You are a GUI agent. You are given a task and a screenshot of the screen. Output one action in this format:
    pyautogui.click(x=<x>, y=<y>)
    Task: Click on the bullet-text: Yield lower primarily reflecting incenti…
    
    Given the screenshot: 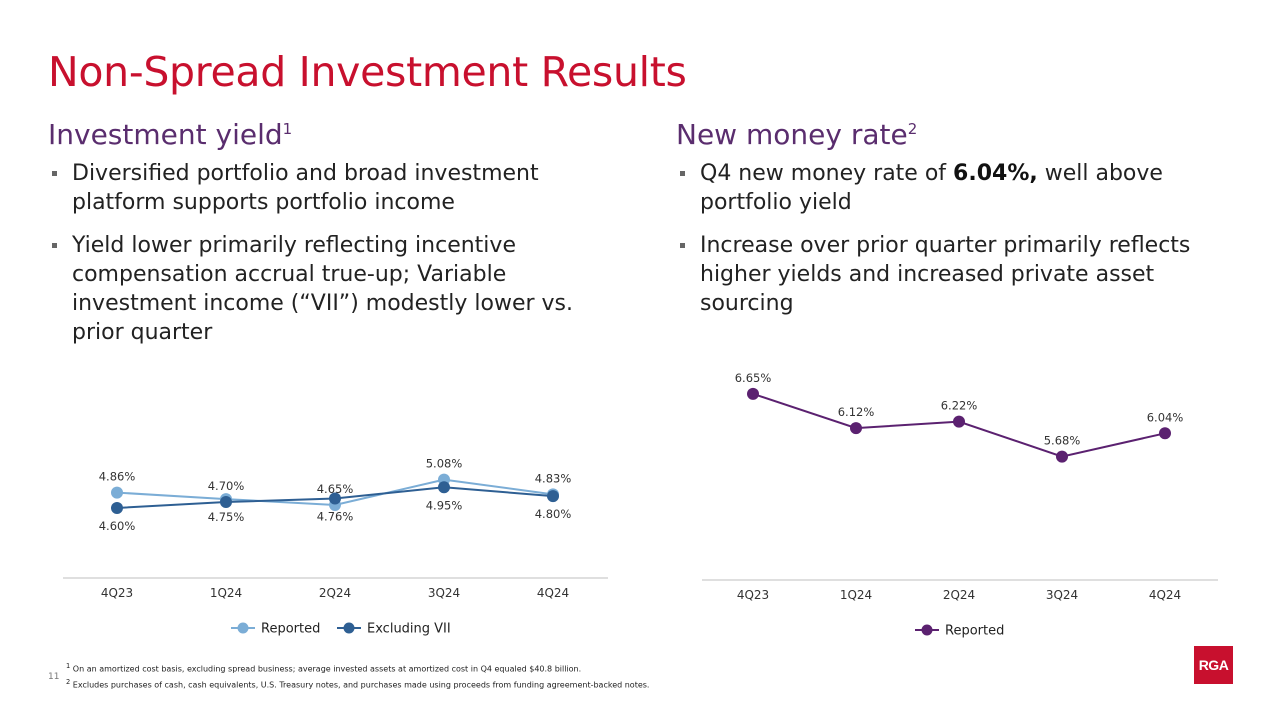 What is the action you would take?
    pyautogui.click(x=322, y=289)
    